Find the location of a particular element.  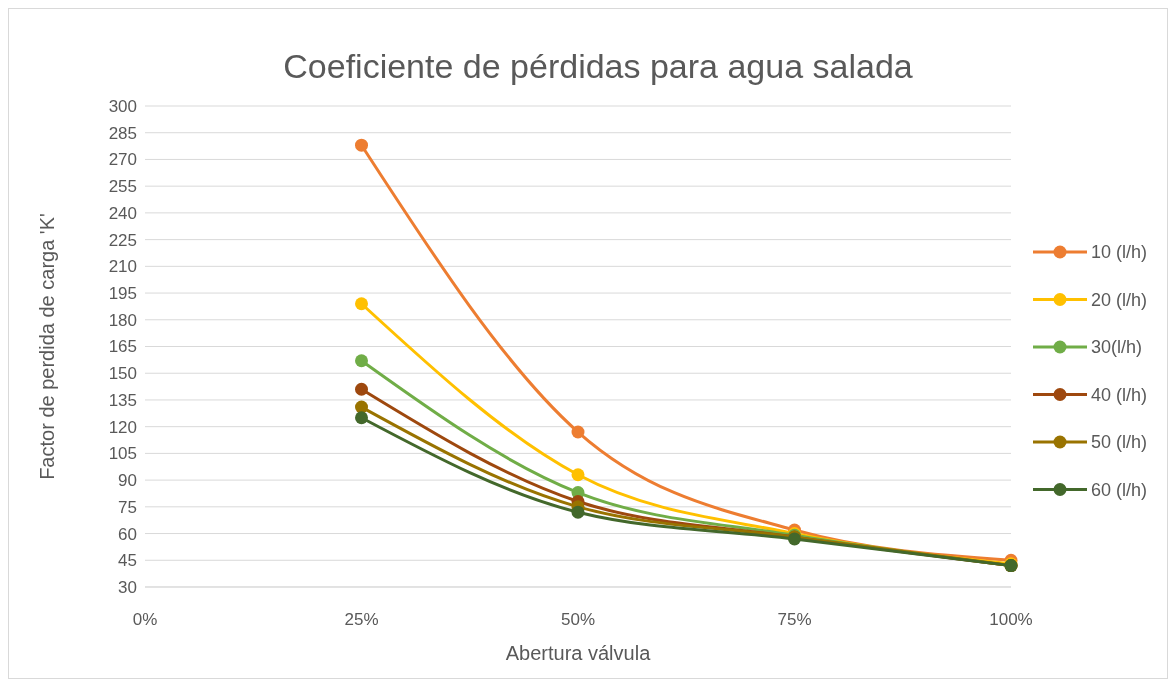

y-axis-title: Factor de perdida de carga 'K' is located at coordinates (47, 346).